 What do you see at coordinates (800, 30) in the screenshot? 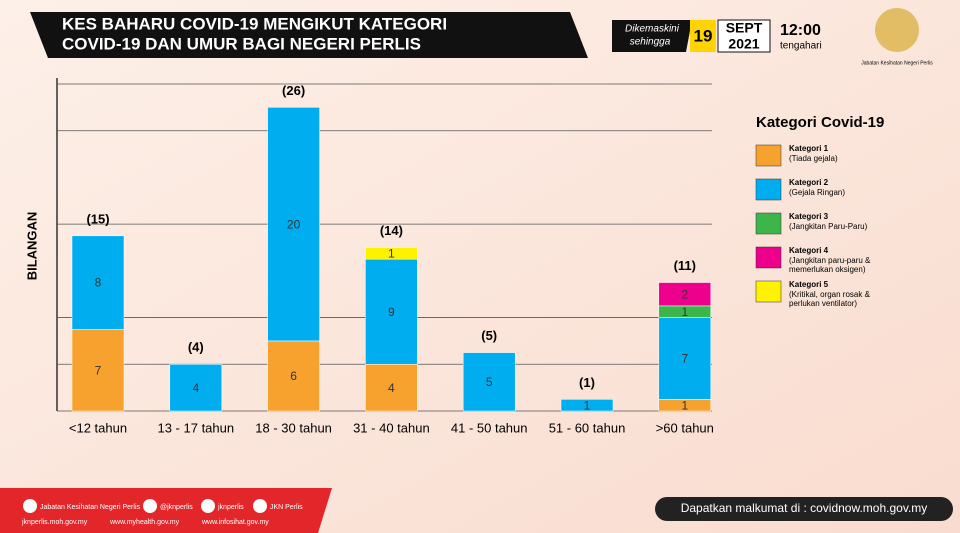
I see `time: 12:00` at bounding box center [800, 30].